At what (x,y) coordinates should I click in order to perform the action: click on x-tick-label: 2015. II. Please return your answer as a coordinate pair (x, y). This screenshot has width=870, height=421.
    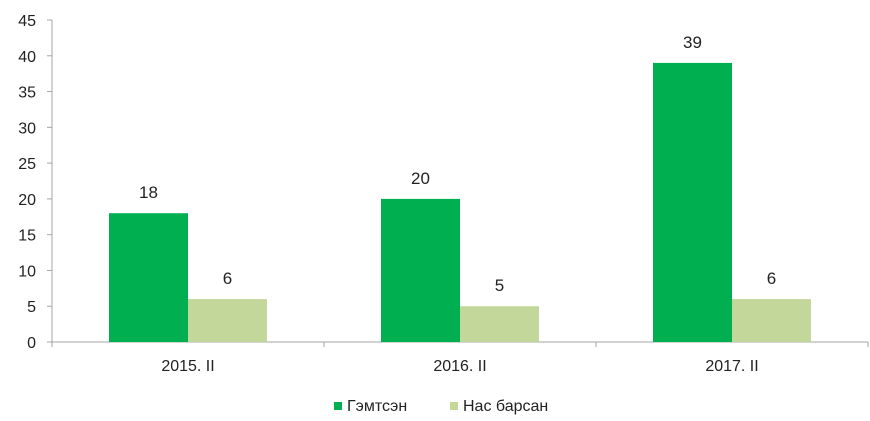
    Looking at the image, I should click on (187, 366).